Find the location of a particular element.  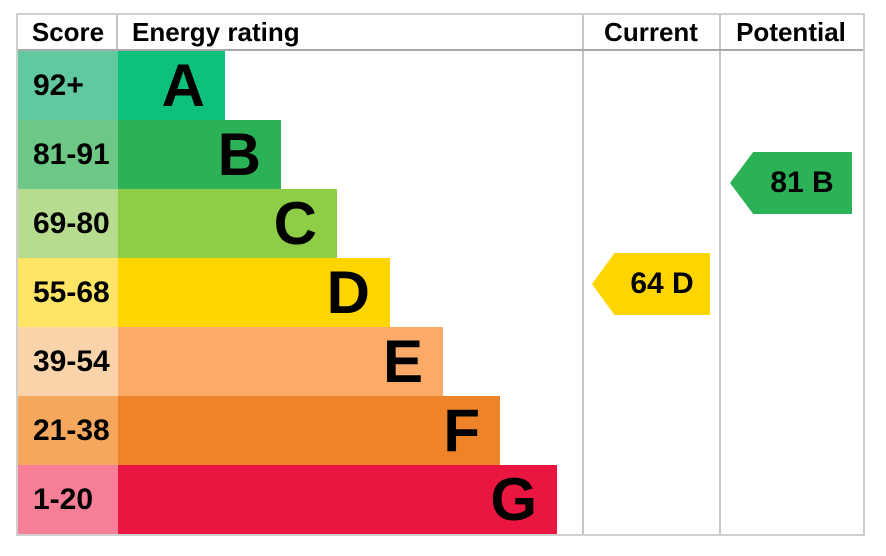

current-rating-arrow: 64 D is located at coordinates (651, 284).